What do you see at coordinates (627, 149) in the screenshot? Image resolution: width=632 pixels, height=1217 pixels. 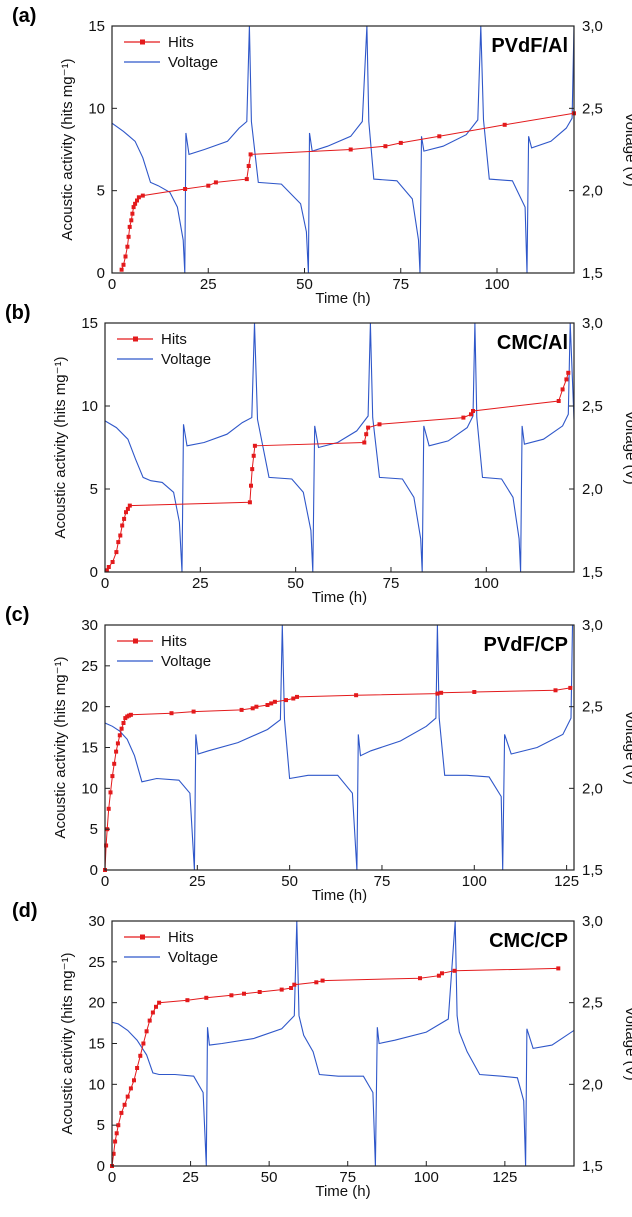 I see `y2-axis-label: Voltage (V)` at bounding box center [627, 149].